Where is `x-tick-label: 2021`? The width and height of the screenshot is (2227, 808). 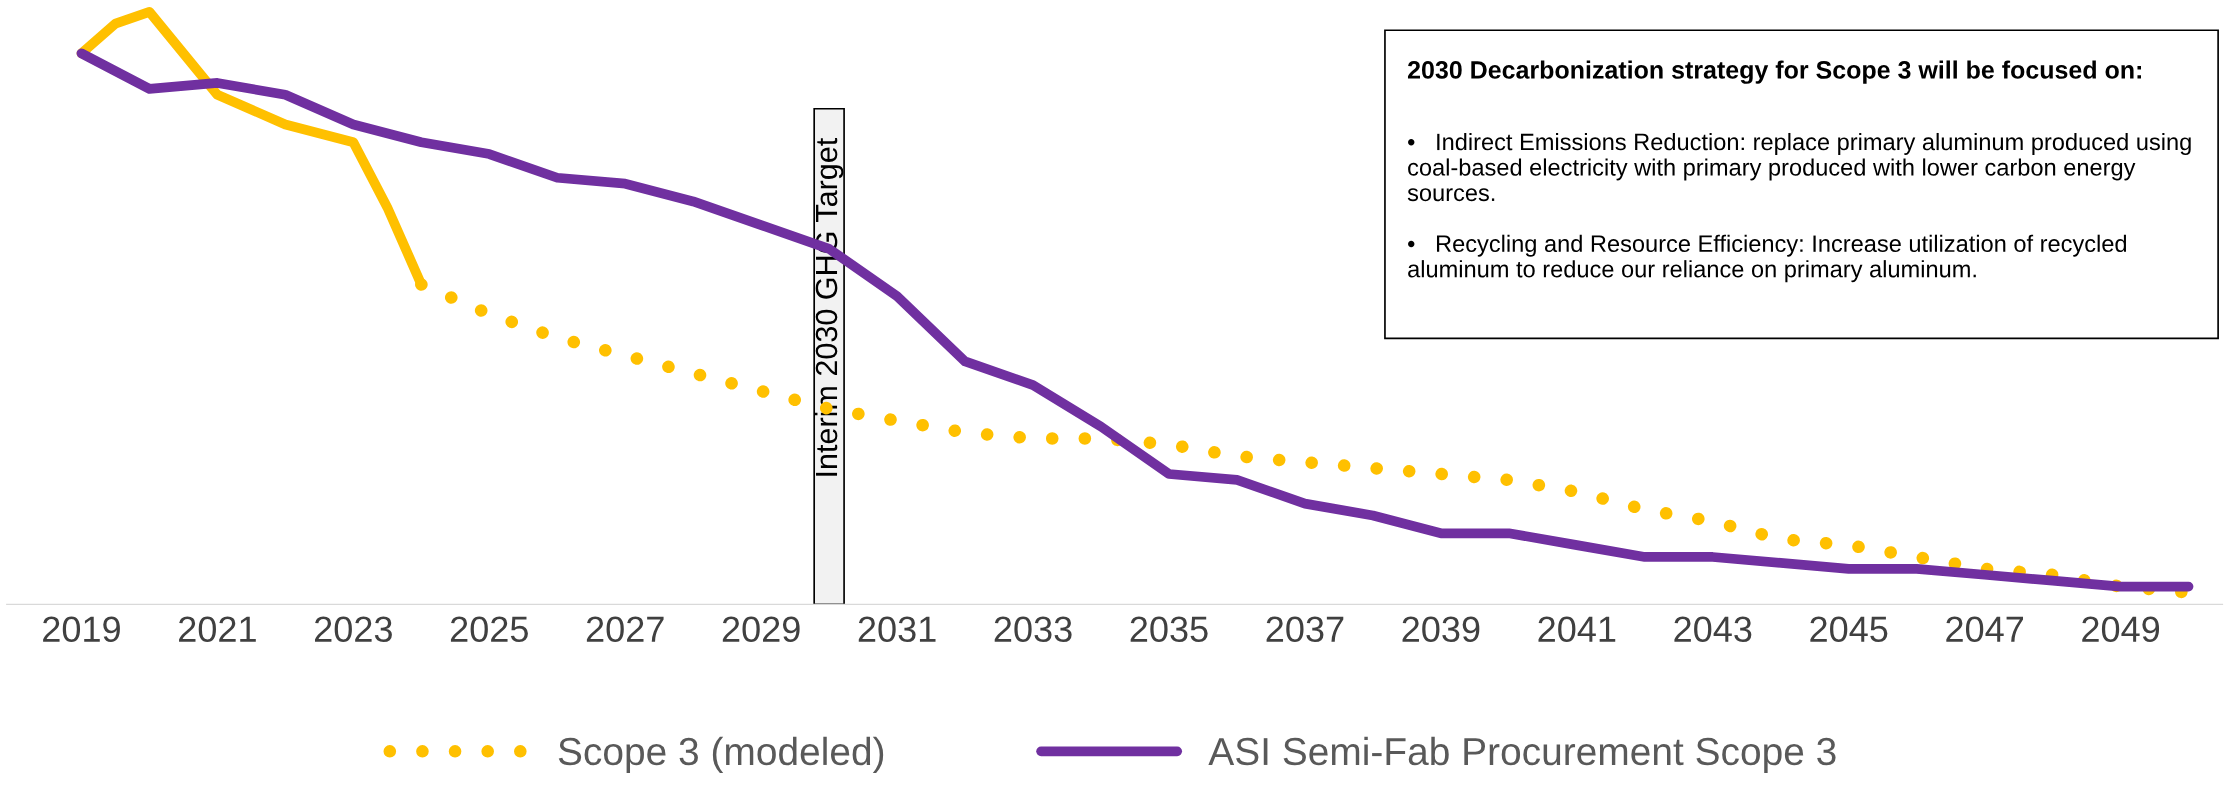
x-tick-label: 2021 is located at coordinates (217, 629).